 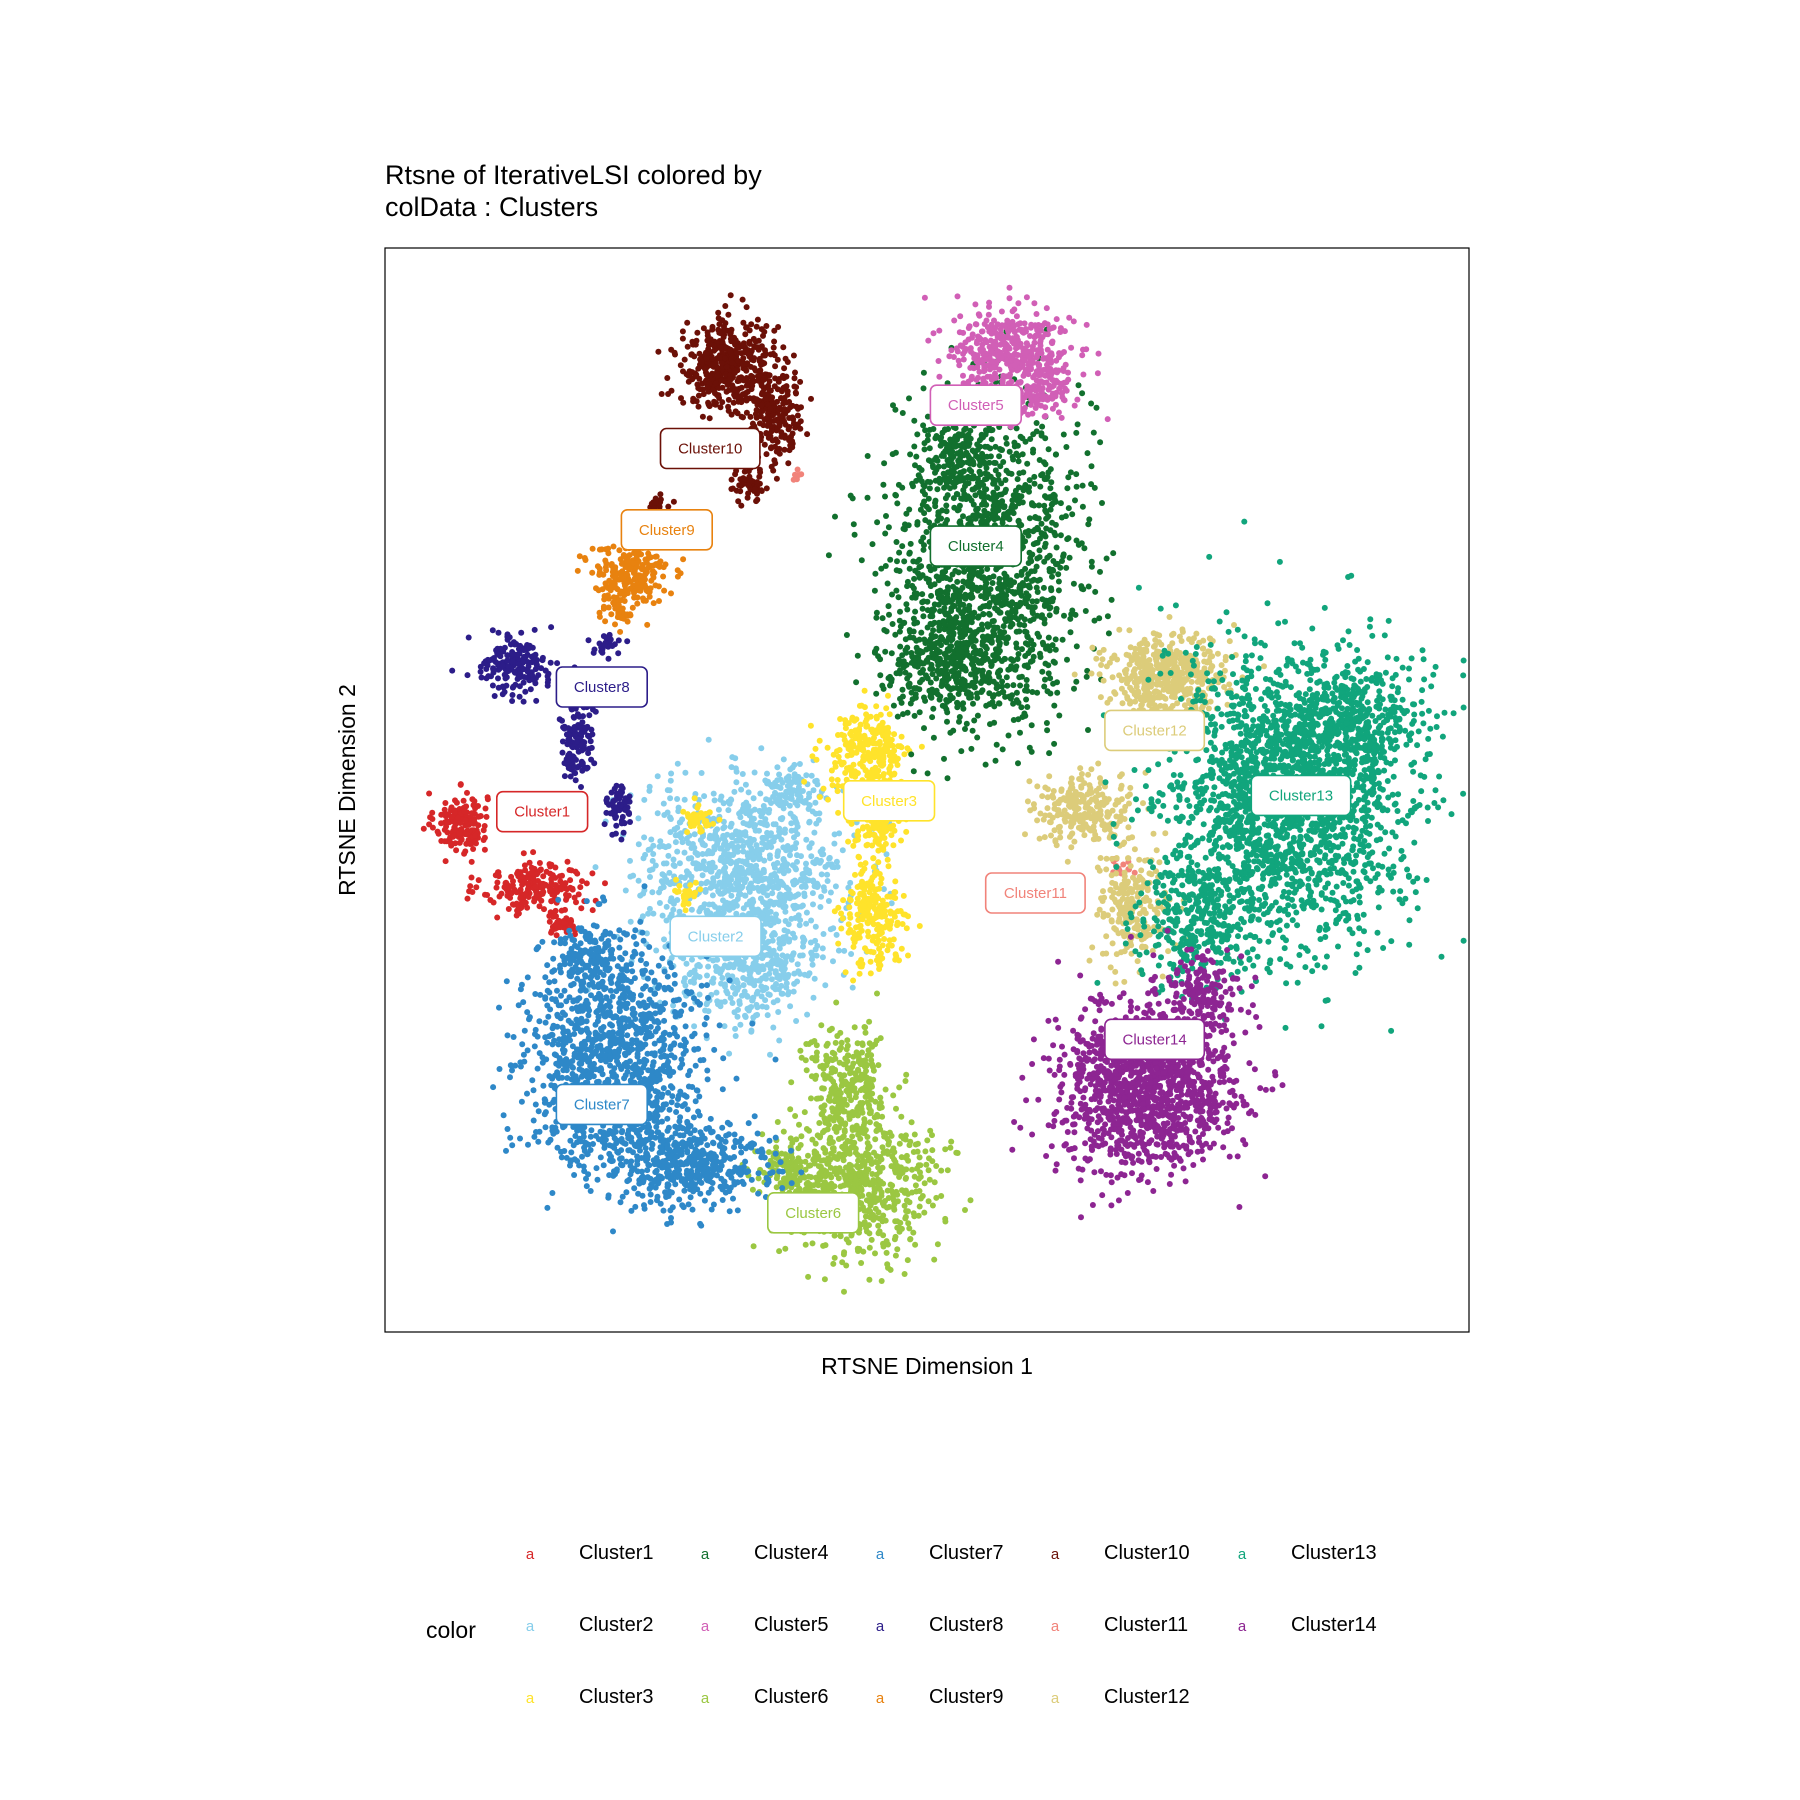 I want to click on series-cluster2, so click(x=739, y=897).